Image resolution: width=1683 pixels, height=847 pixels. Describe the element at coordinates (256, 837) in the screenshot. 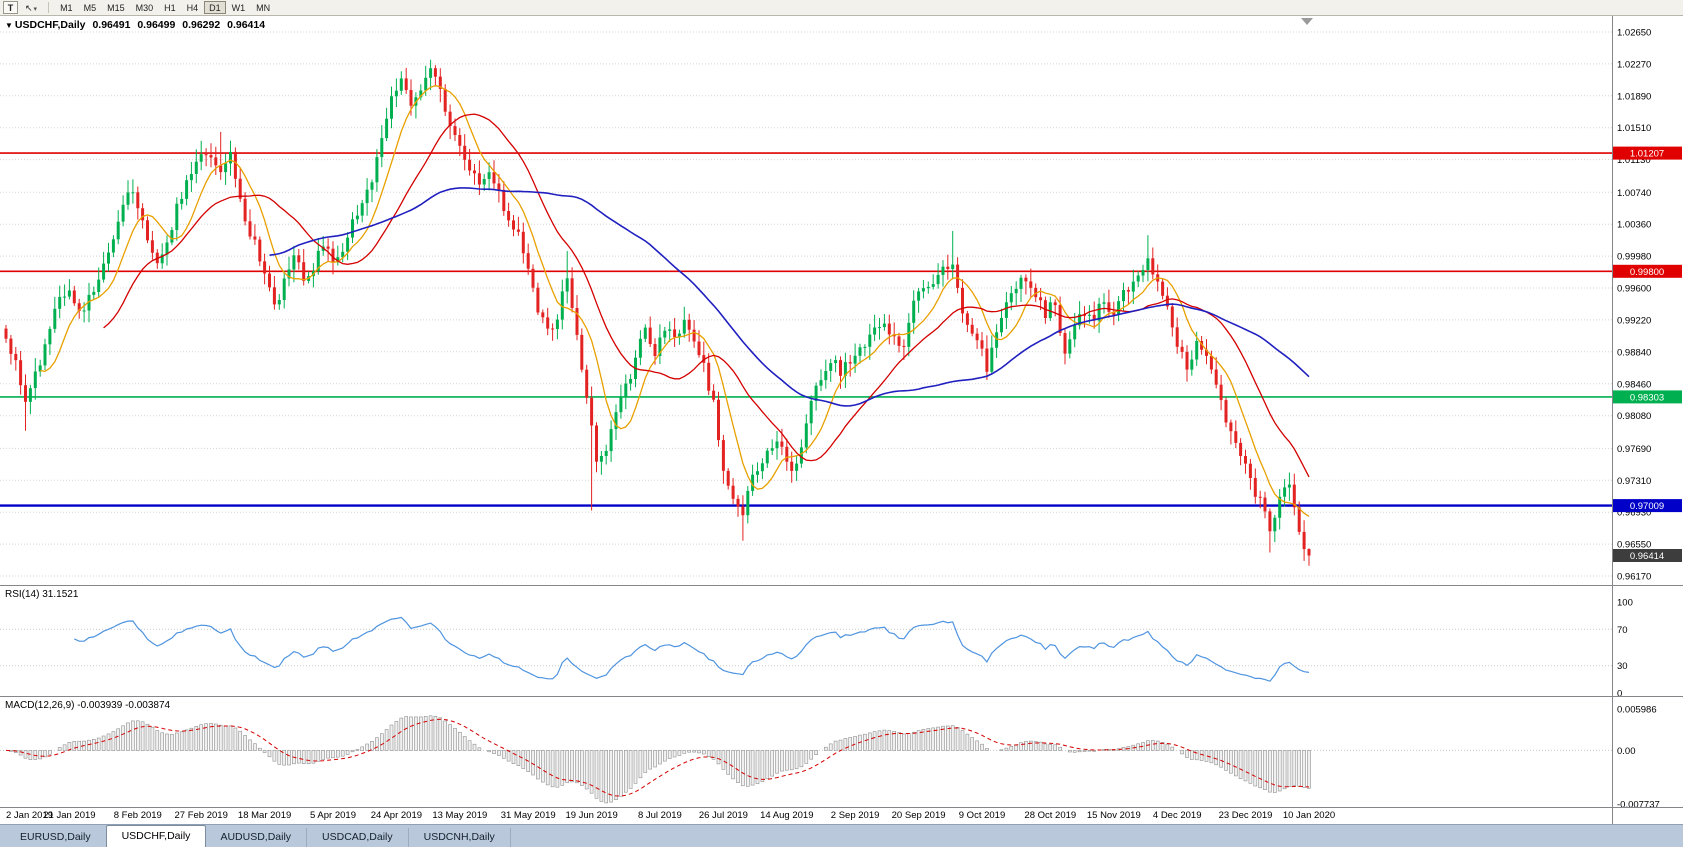

I see `chart-tab-audusd: AUDUSD,Daily` at that location.